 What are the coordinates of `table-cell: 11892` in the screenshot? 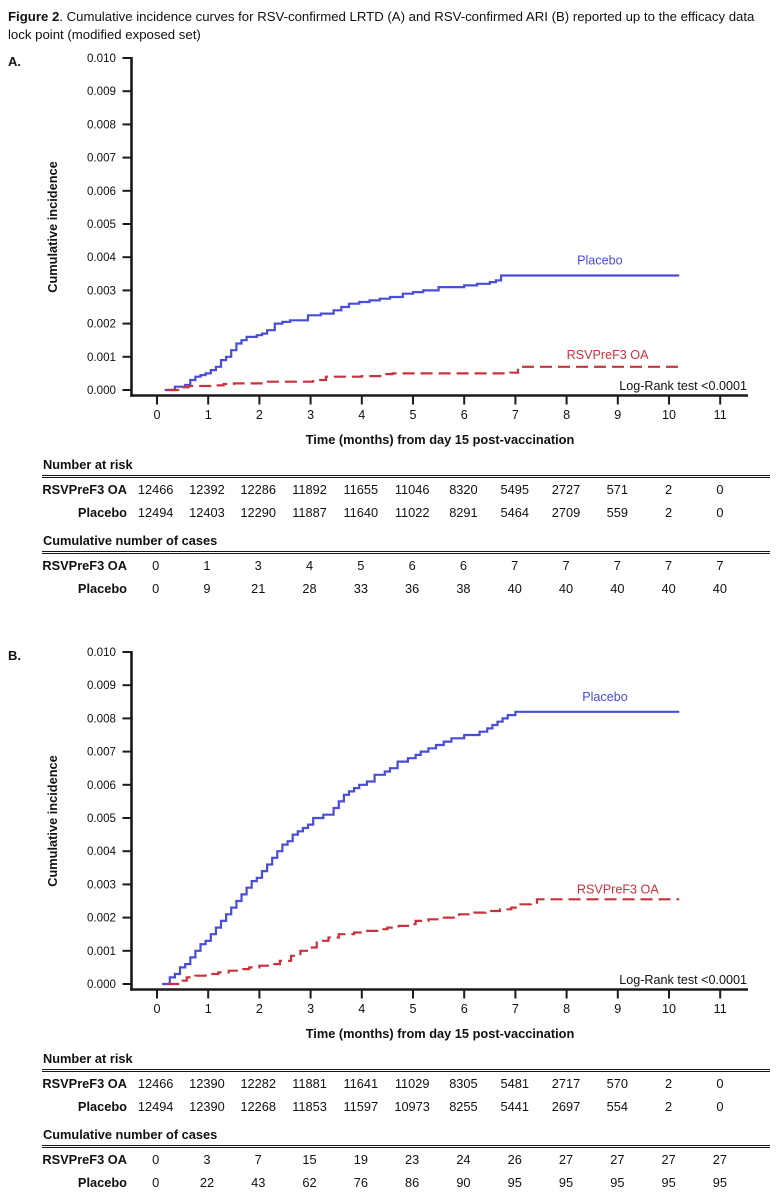 It's located at (309, 490).